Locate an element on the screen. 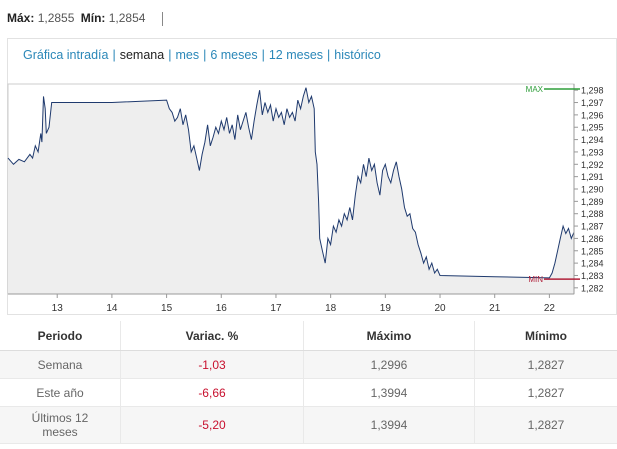 This screenshot has height=449, width=617. min-label: Mín: is located at coordinates (93, 18).